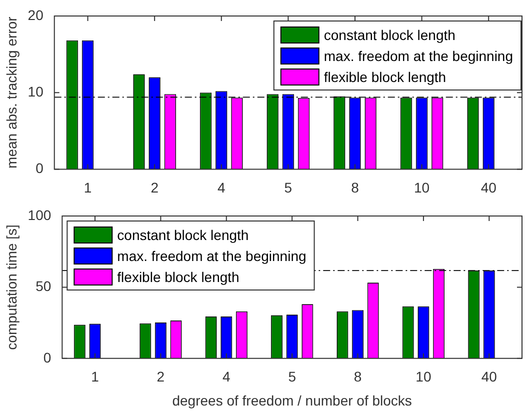  What do you see at coordinates (36, 14) in the screenshot?
I see `y-tick-label: 20` at bounding box center [36, 14].